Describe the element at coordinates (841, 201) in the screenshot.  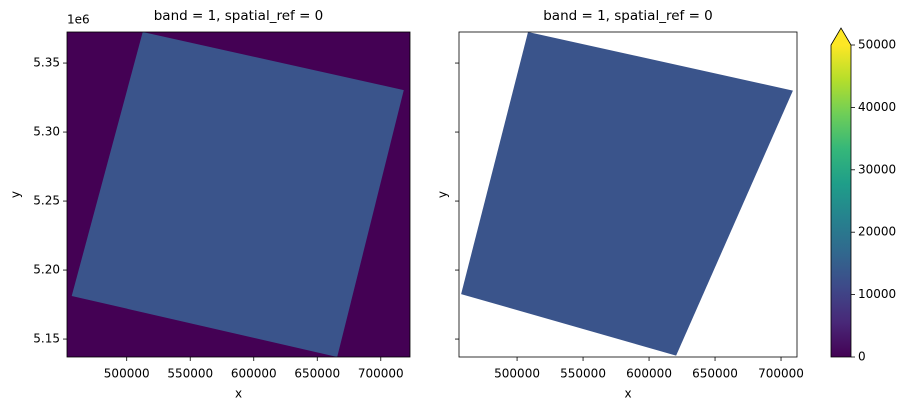
I see `colorbar-body` at that location.